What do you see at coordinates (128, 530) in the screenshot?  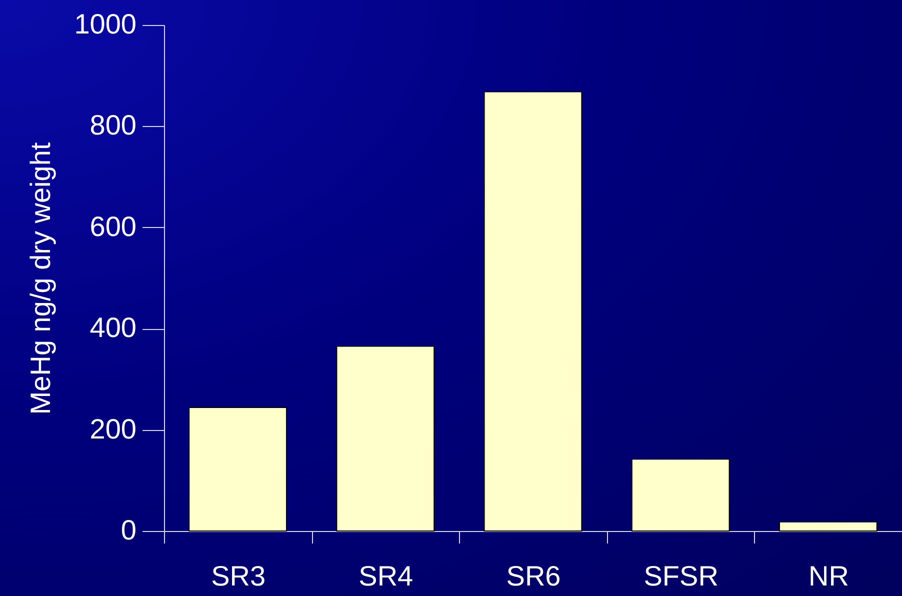 I see `y-tick-label: 0` at bounding box center [128, 530].